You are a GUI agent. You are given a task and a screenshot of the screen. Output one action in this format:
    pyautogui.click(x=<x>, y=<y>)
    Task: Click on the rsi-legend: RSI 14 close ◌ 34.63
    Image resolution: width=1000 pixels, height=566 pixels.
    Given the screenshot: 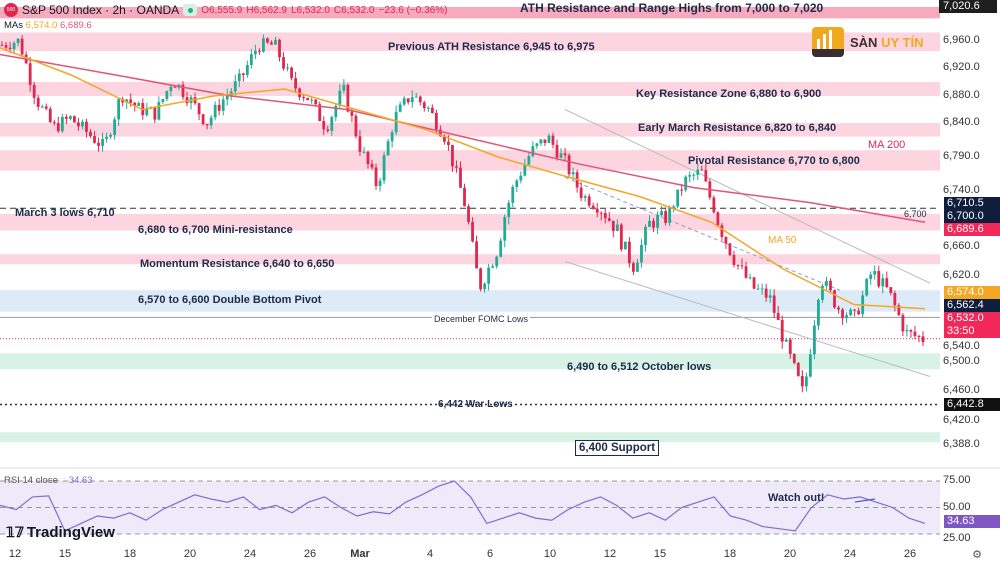 What is the action you would take?
    pyautogui.click(x=48, y=480)
    